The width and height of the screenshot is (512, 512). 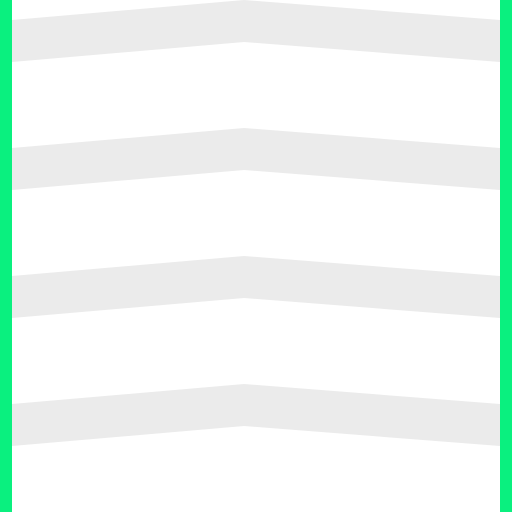 What do you see at coordinates (506, 256) in the screenshot?
I see `right-edge-stripe` at bounding box center [506, 256].